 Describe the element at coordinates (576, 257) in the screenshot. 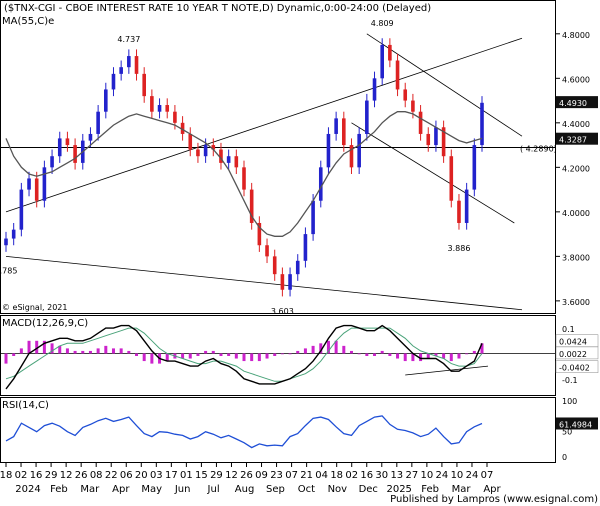

I see `price-tick-label: 3.8000` at that location.